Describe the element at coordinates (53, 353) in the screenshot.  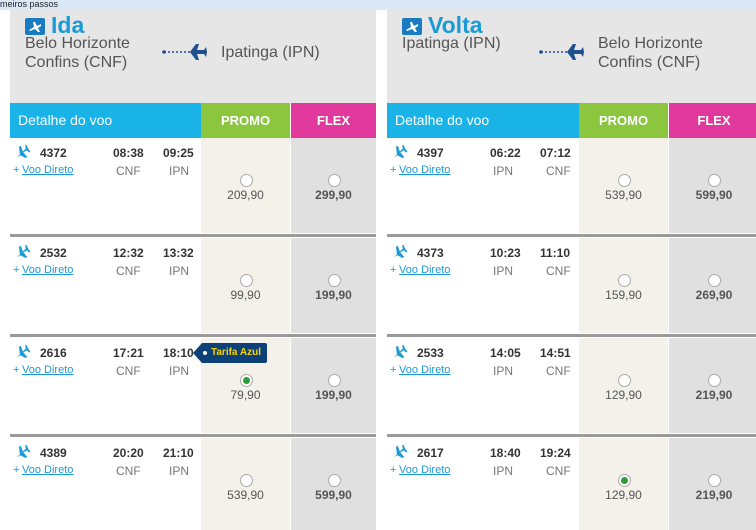
I see `flight-number: 2616` at that location.